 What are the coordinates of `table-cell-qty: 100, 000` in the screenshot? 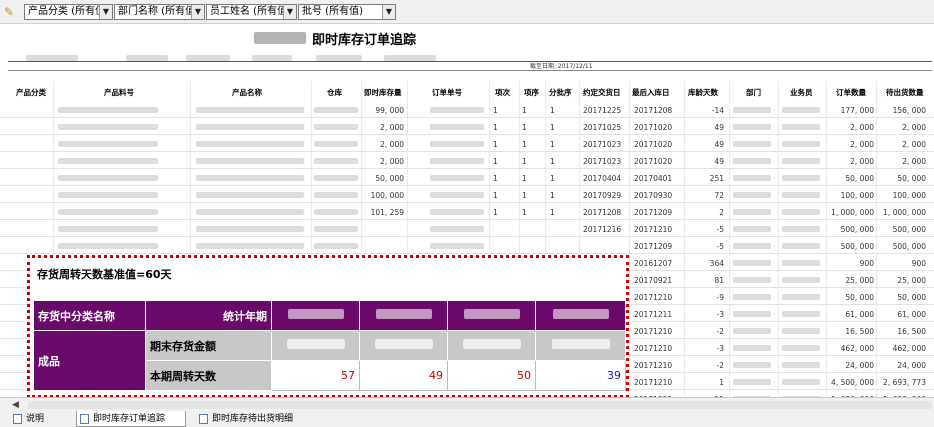 It's located at (857, 195).